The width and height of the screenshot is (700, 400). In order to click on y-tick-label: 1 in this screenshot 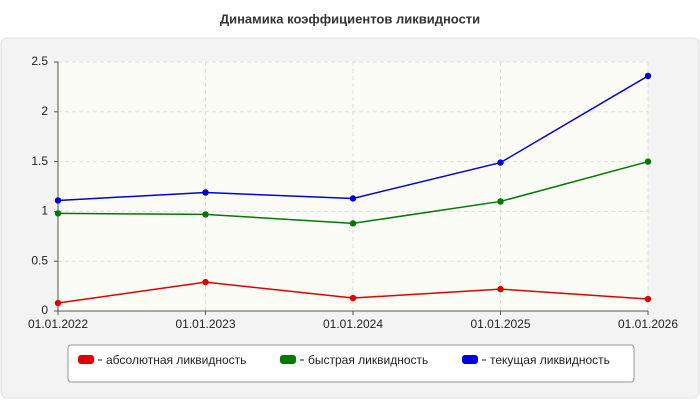, I will do `click(44, 211)`.